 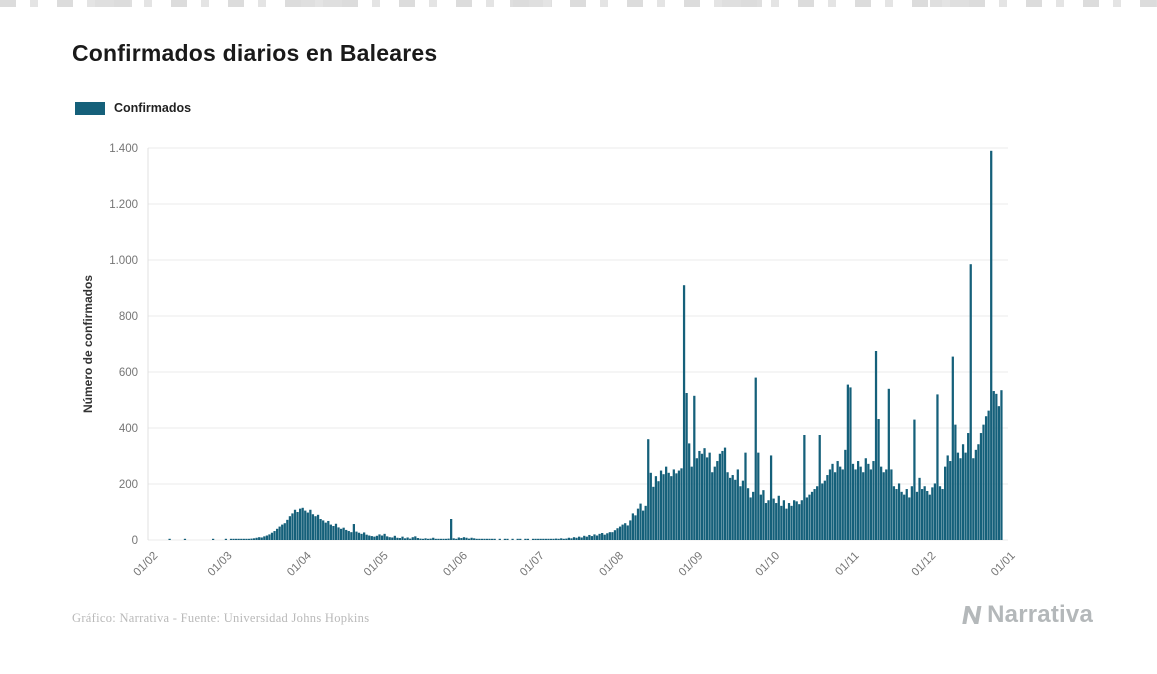 What do you see at coordinates (924, 564) in the screenshot?
I see `x-tick-label: 01/12` at bounding box center [924, 564].